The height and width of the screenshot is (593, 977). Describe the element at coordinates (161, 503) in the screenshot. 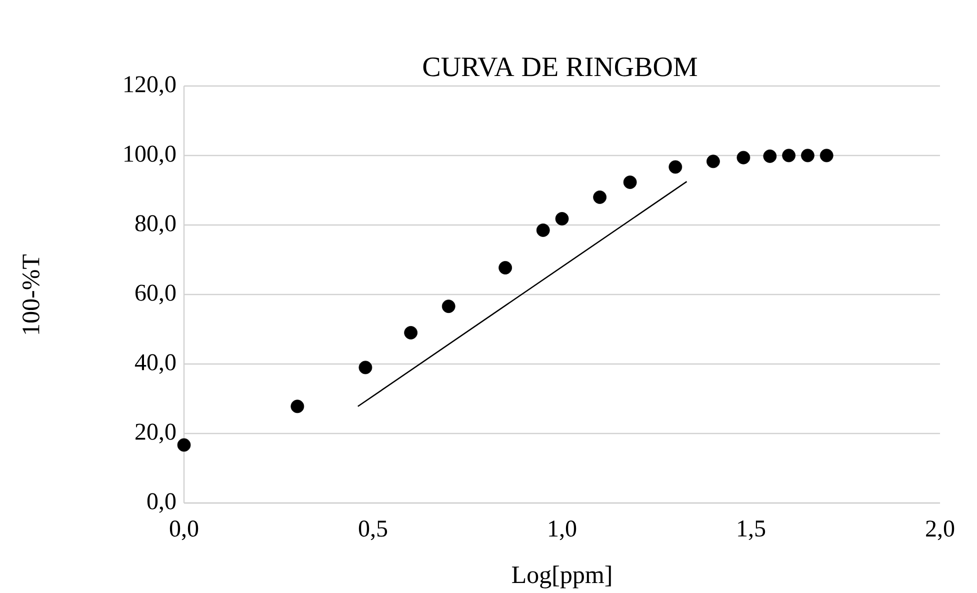

I see `y-tick-label: 0,0` at that location.